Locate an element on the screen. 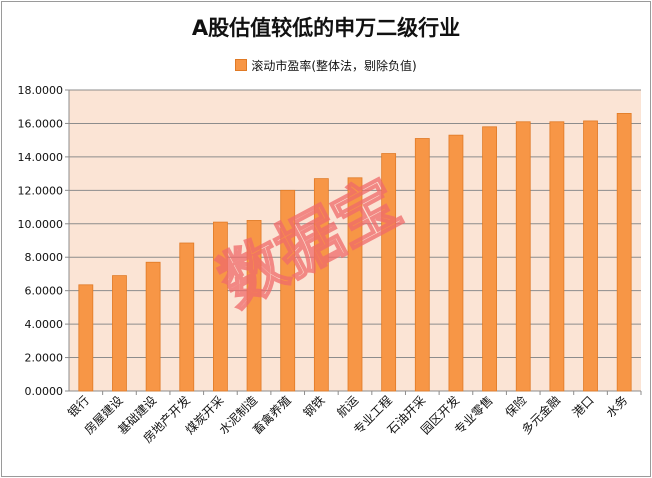 The width and height of the screenshot is (652, 478). y-tick-label: 2.0000 is located at coordinates (44, 358).